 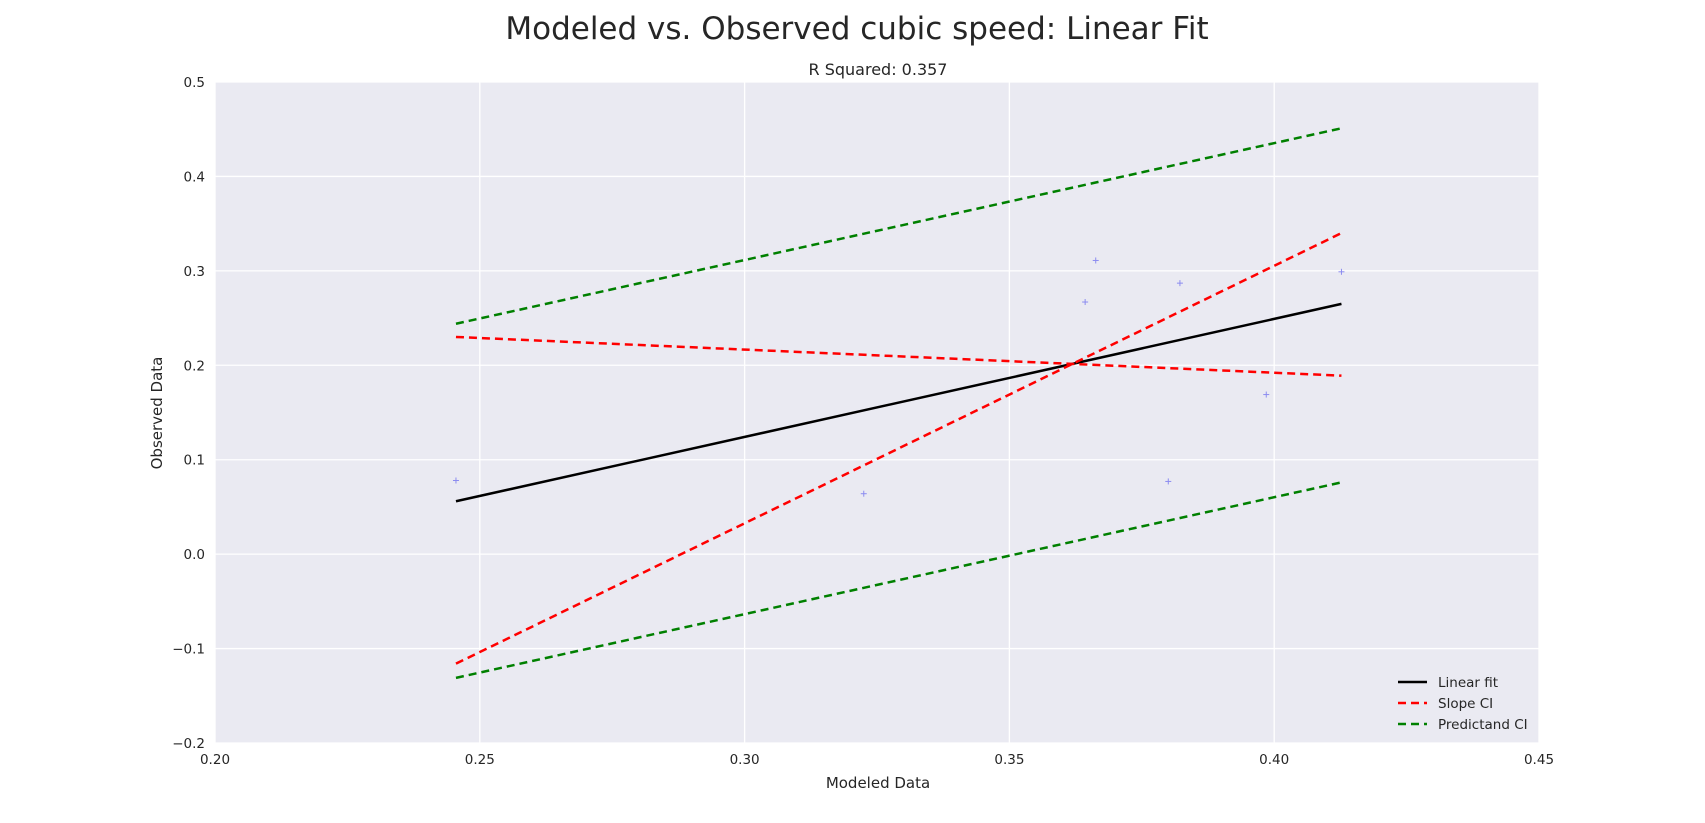 I want to click on y-tick-label: 0.1, so click(x=194, y=461).